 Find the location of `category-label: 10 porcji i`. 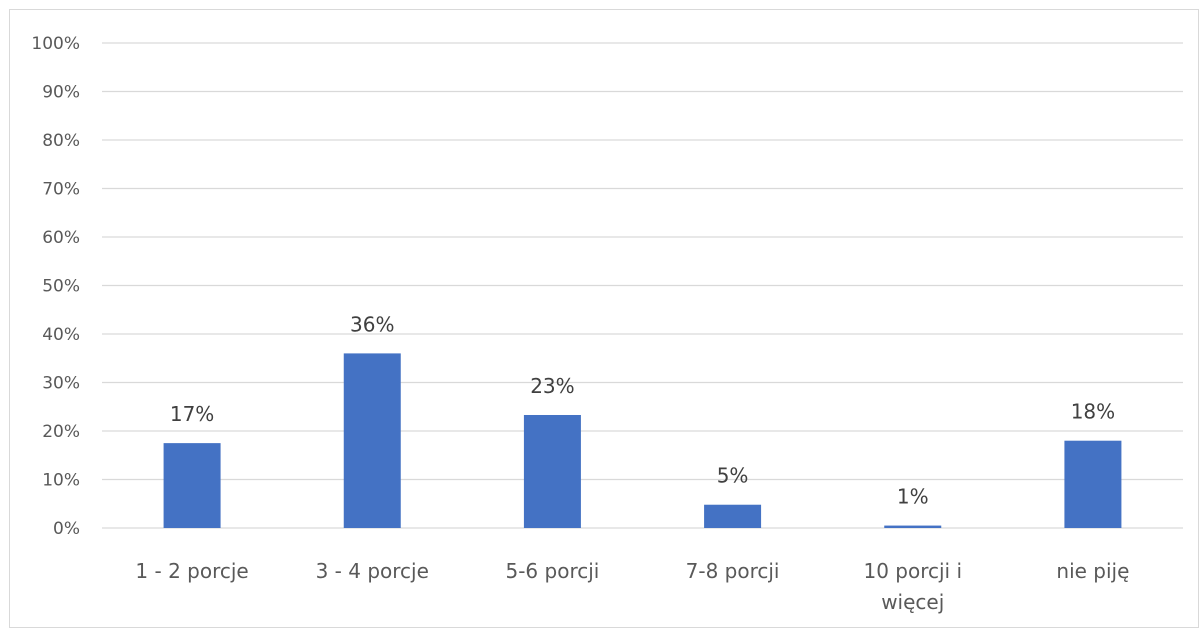

category-label: 10 porcji i is located at coordinates (912, 571).